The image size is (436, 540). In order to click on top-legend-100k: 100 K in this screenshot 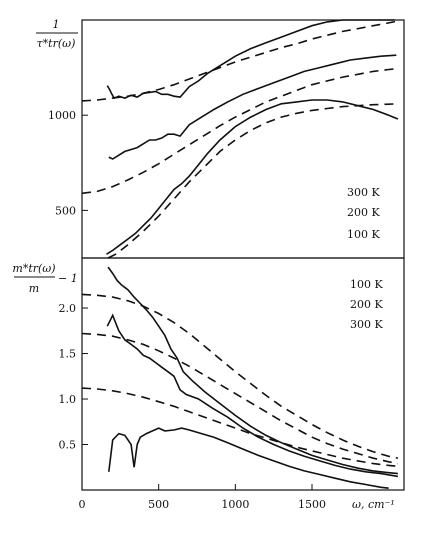, I will do `click(363, 234)`.